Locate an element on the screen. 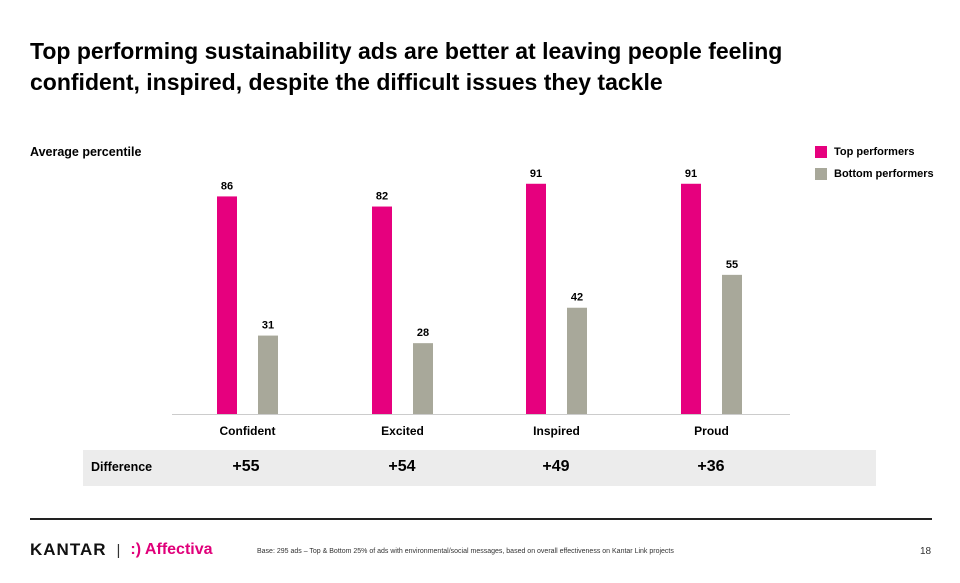  data-label: 28 is located at coordinates (423, 333).